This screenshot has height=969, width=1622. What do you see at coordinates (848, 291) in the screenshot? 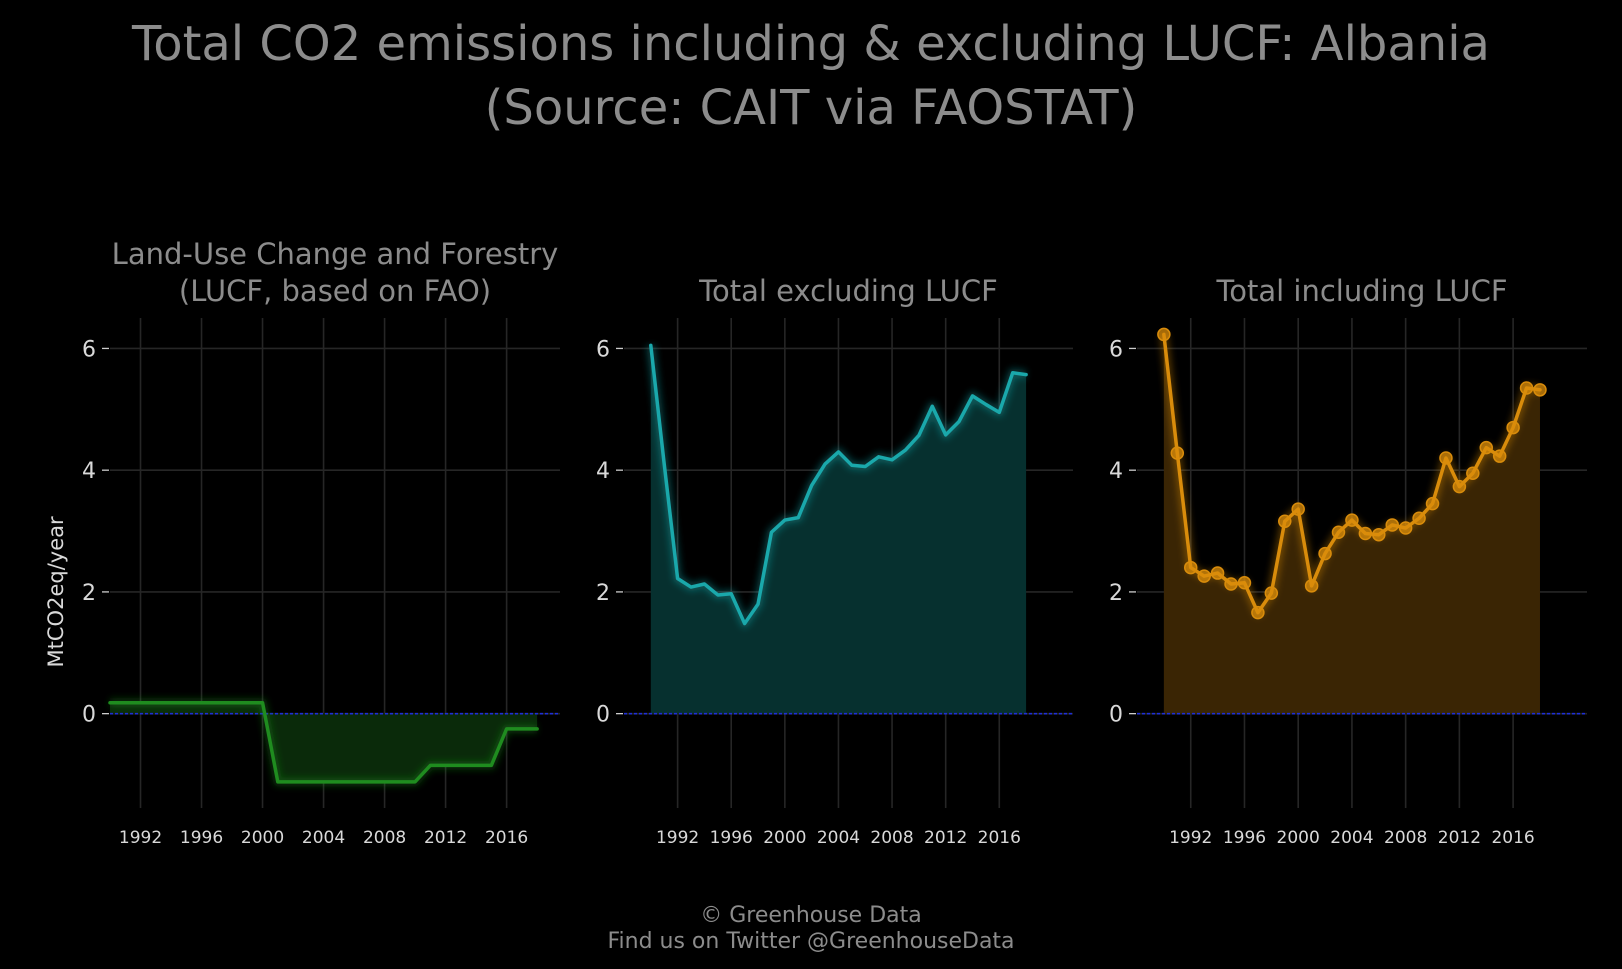
I see `panel-2-title: Total excluding LUCF` at bounding box center [848, 291].